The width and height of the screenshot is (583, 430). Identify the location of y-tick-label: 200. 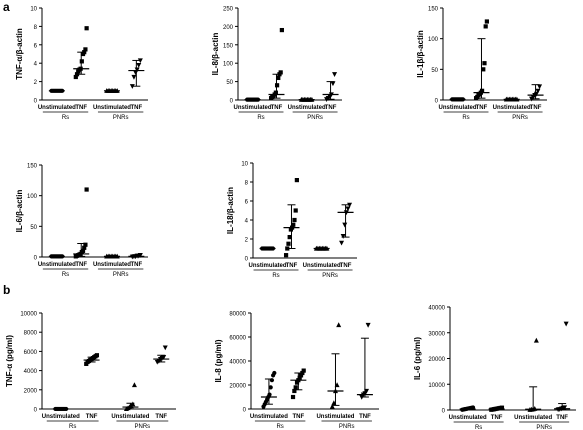
(228, 28).